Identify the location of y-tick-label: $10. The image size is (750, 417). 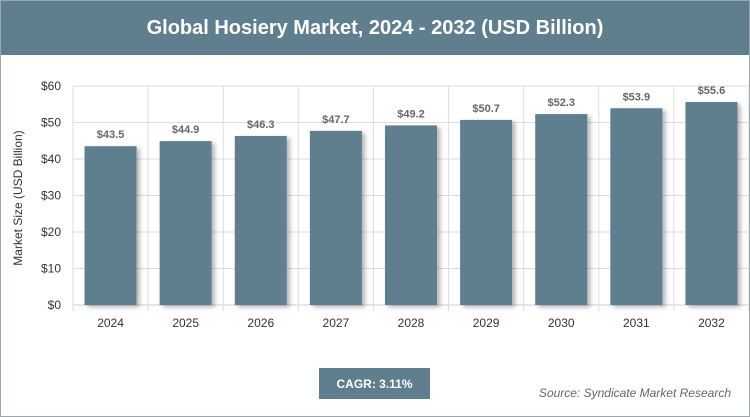
(51, 269).